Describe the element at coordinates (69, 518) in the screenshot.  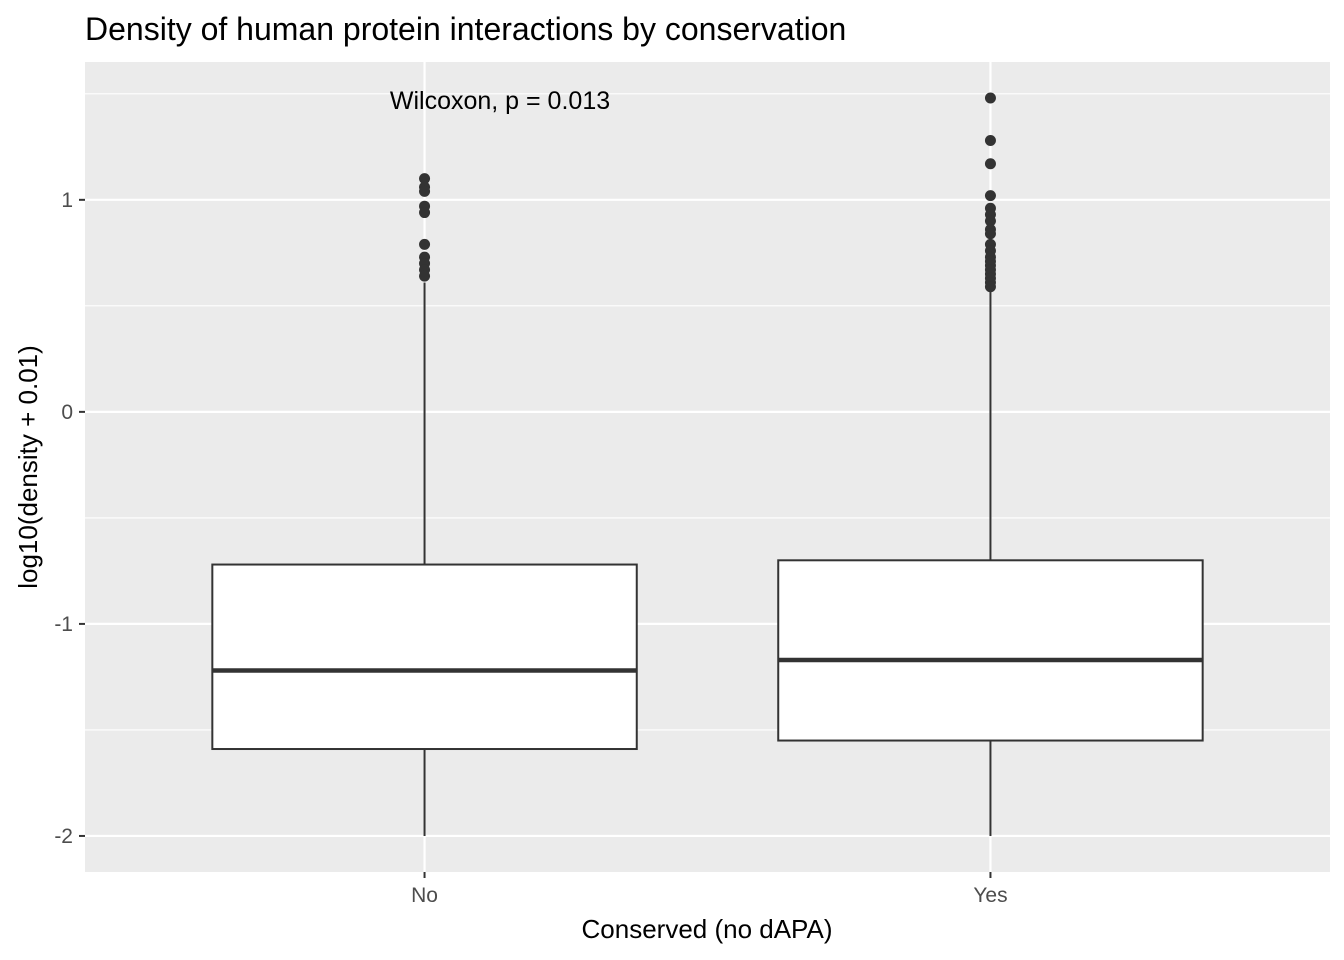
I see `y-axis-ticks: -2 -1 0 1` at that location.